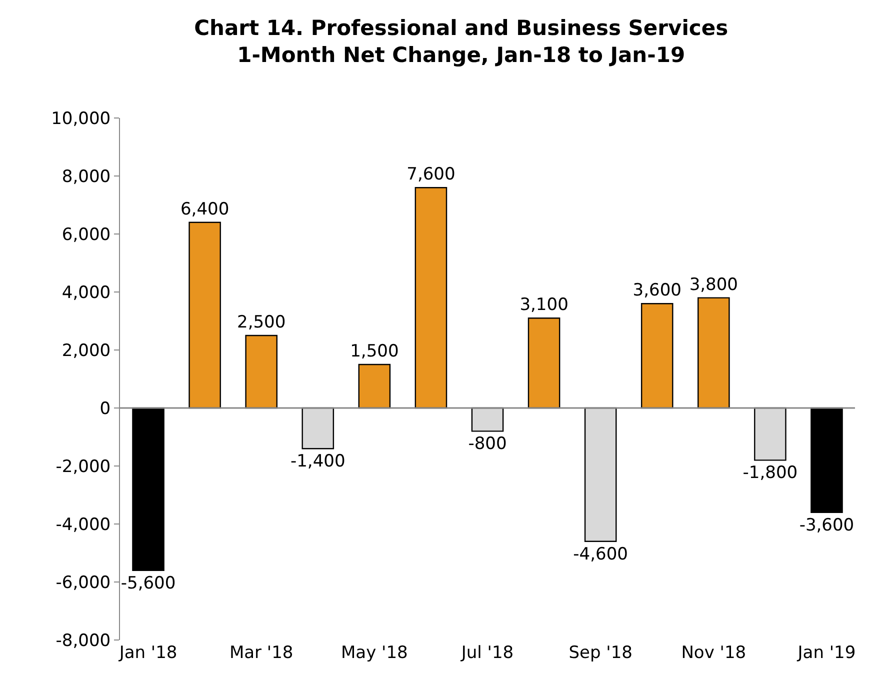 This screenshot has width=870, height=698. I want to click on data-label: -5,600, so click(148, 583).